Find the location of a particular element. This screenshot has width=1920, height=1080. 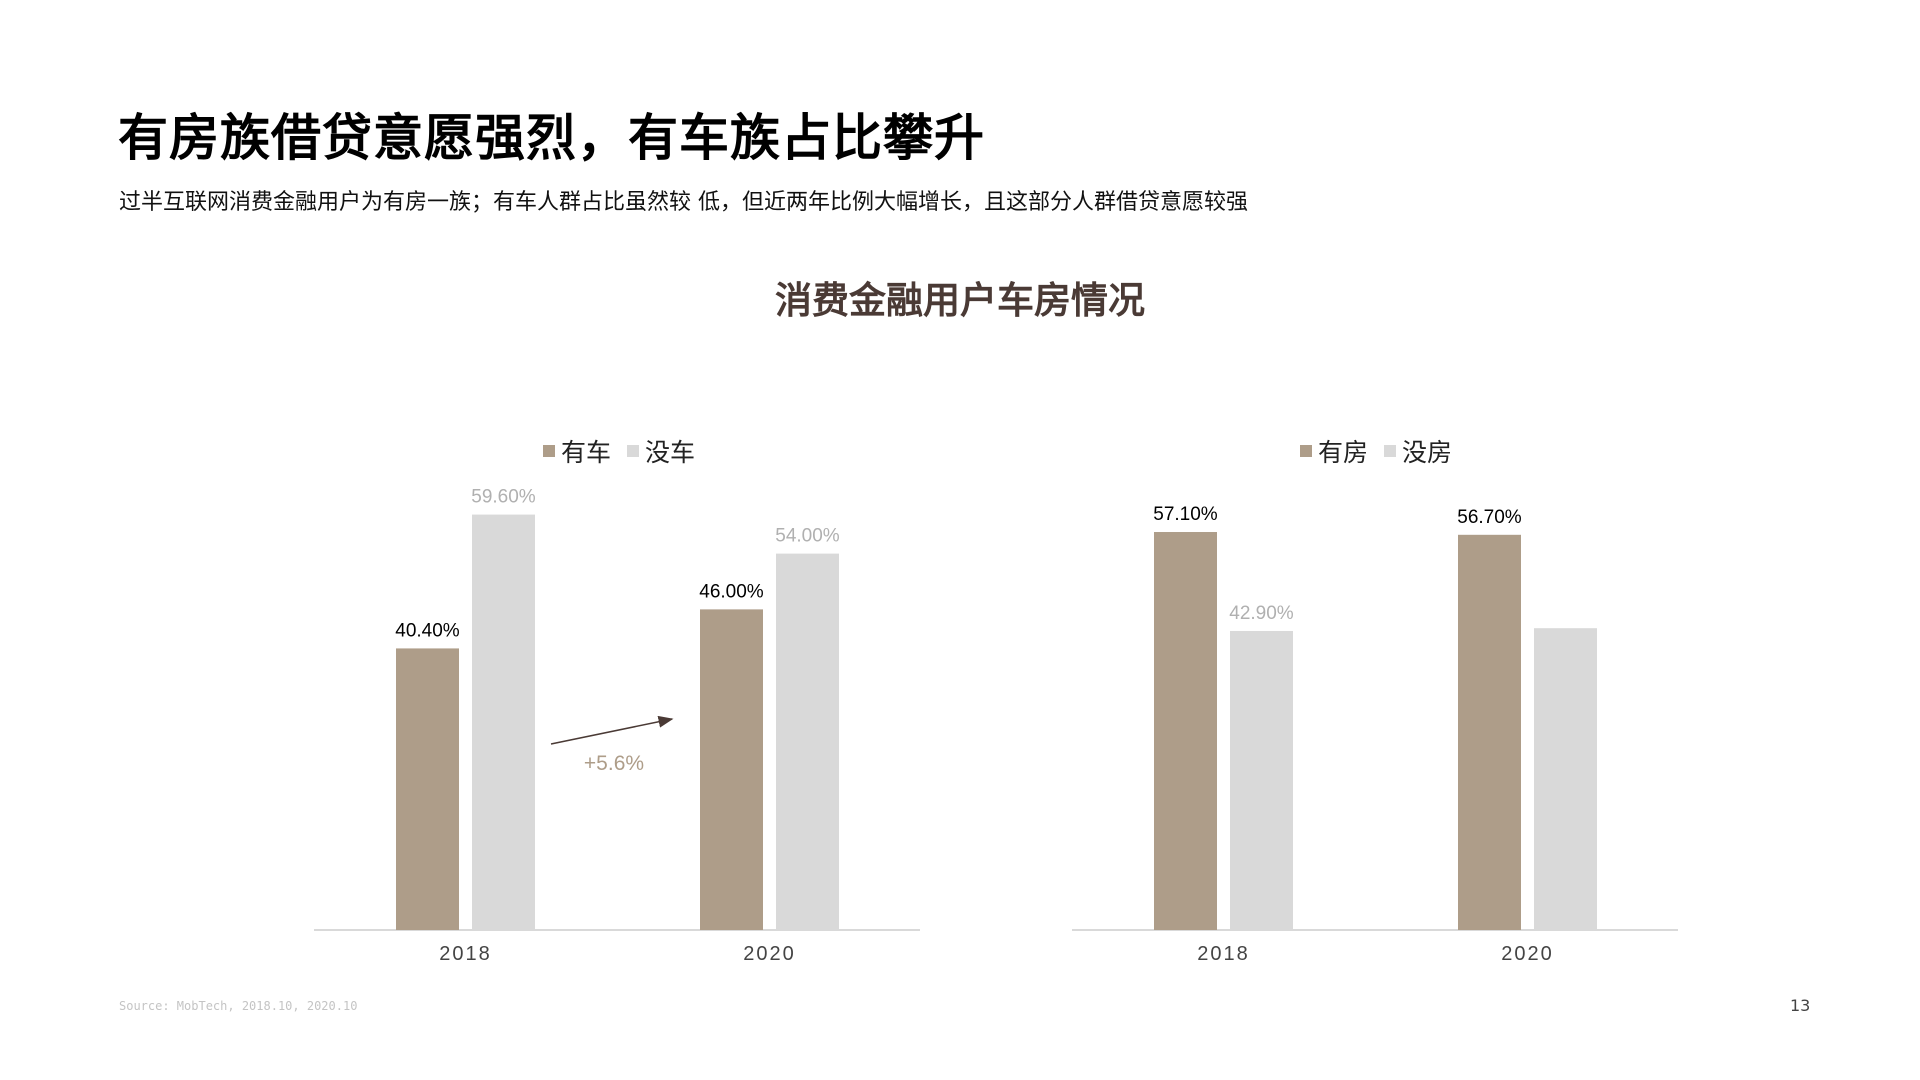

legend-swatch-no-house is located at coordinates (1390, 451).